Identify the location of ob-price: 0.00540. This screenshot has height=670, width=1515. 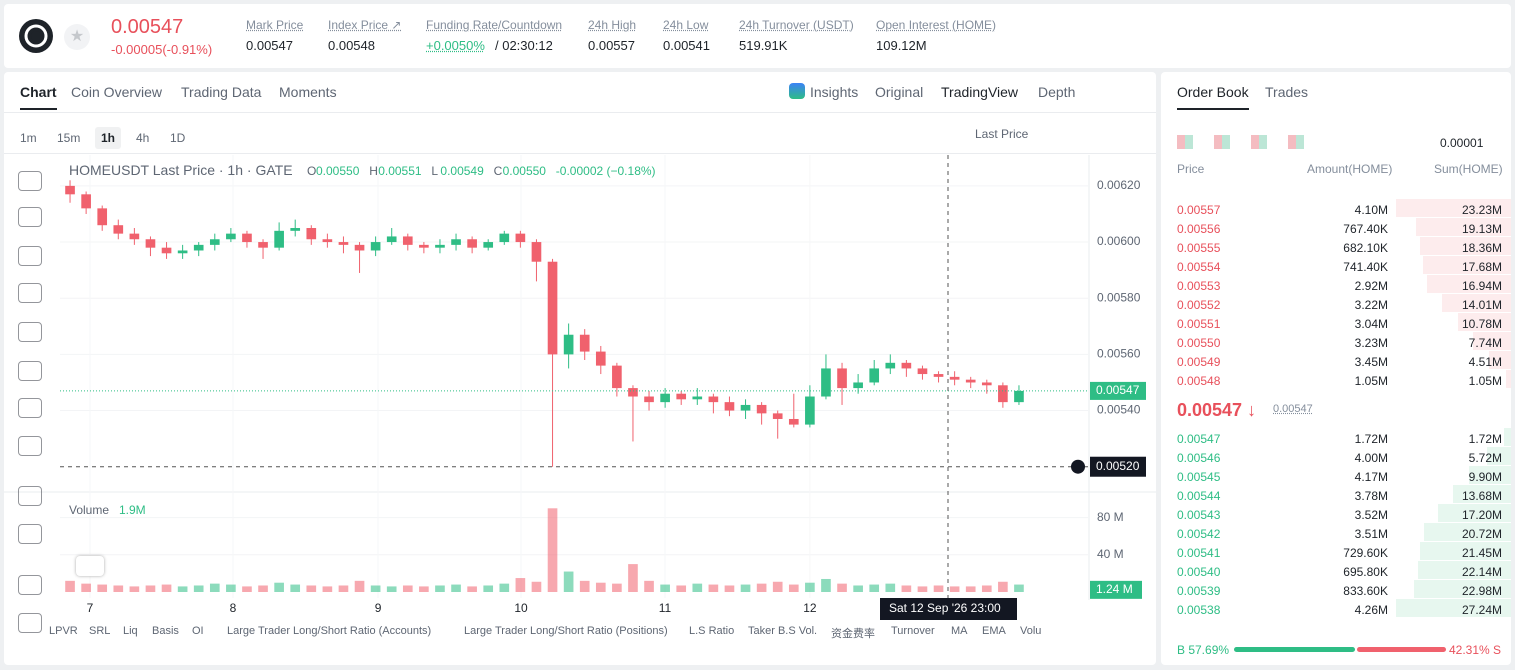
(1199, 572).